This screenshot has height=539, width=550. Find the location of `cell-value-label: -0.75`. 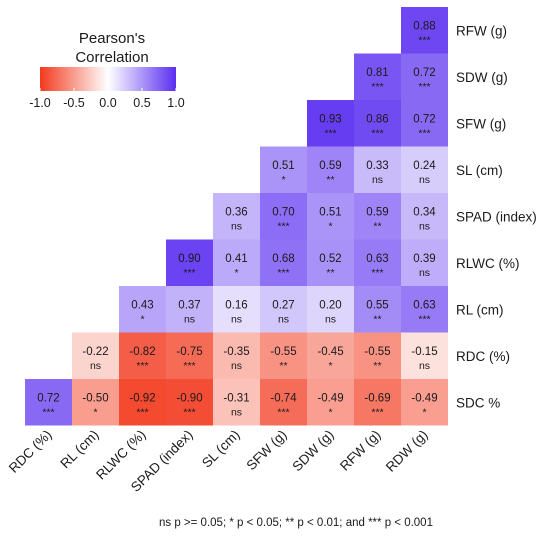

cell-value-label: -0.75 is located at coordinates (189, 352).